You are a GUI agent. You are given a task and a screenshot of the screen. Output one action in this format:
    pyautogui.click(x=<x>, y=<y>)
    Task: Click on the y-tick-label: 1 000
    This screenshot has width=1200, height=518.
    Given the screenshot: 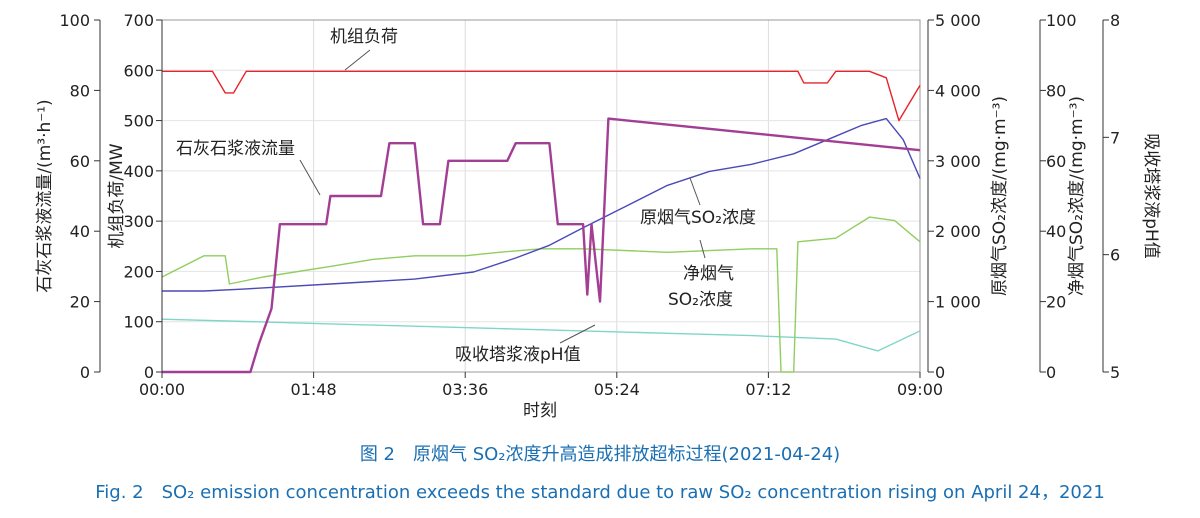 What is the action you would take?
    pyautogui.click(x=958, y=302)
    